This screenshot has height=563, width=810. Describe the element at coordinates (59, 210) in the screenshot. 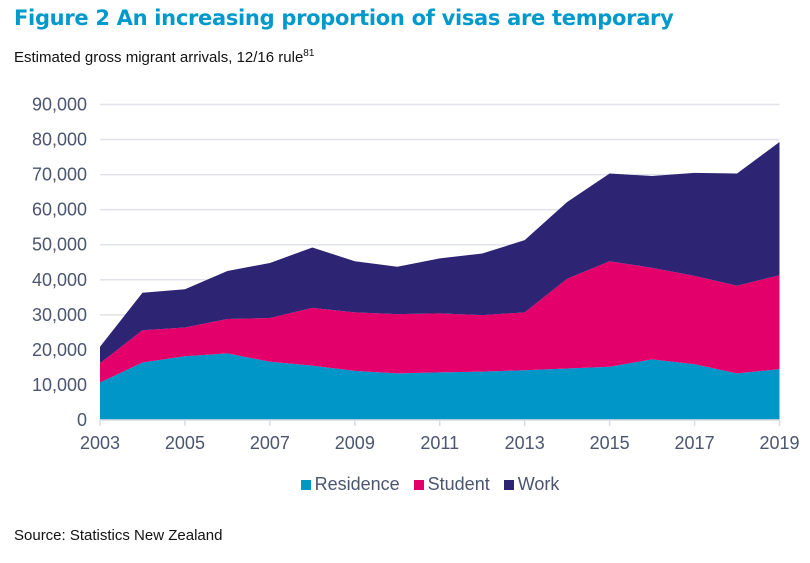

I see `y-tick-label: 60,000` at that location.